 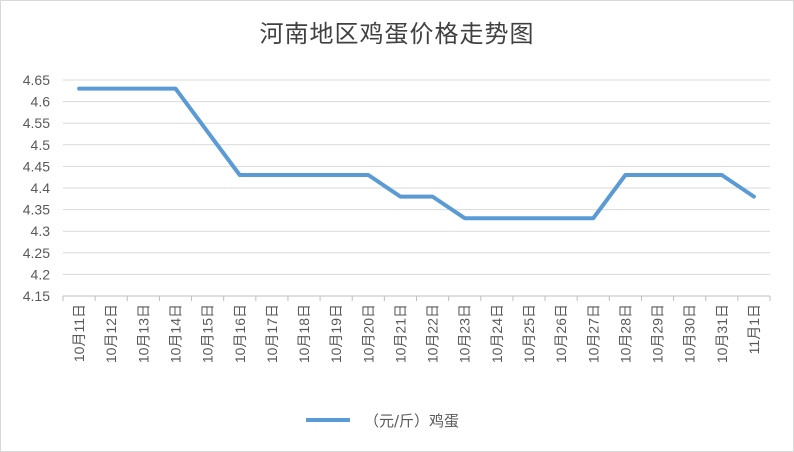 What do you see at coordinates (400, 333) in the screenshot?
I see `x-tick-label: 10月21日` at bounding box center [400, 333].